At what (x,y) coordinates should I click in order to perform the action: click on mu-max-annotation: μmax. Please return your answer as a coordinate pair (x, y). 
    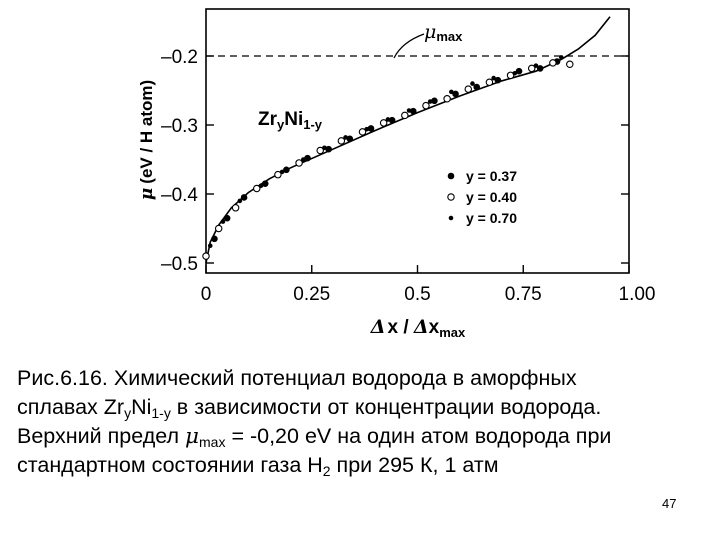
    Looking at the image, I should click on (443, 32).